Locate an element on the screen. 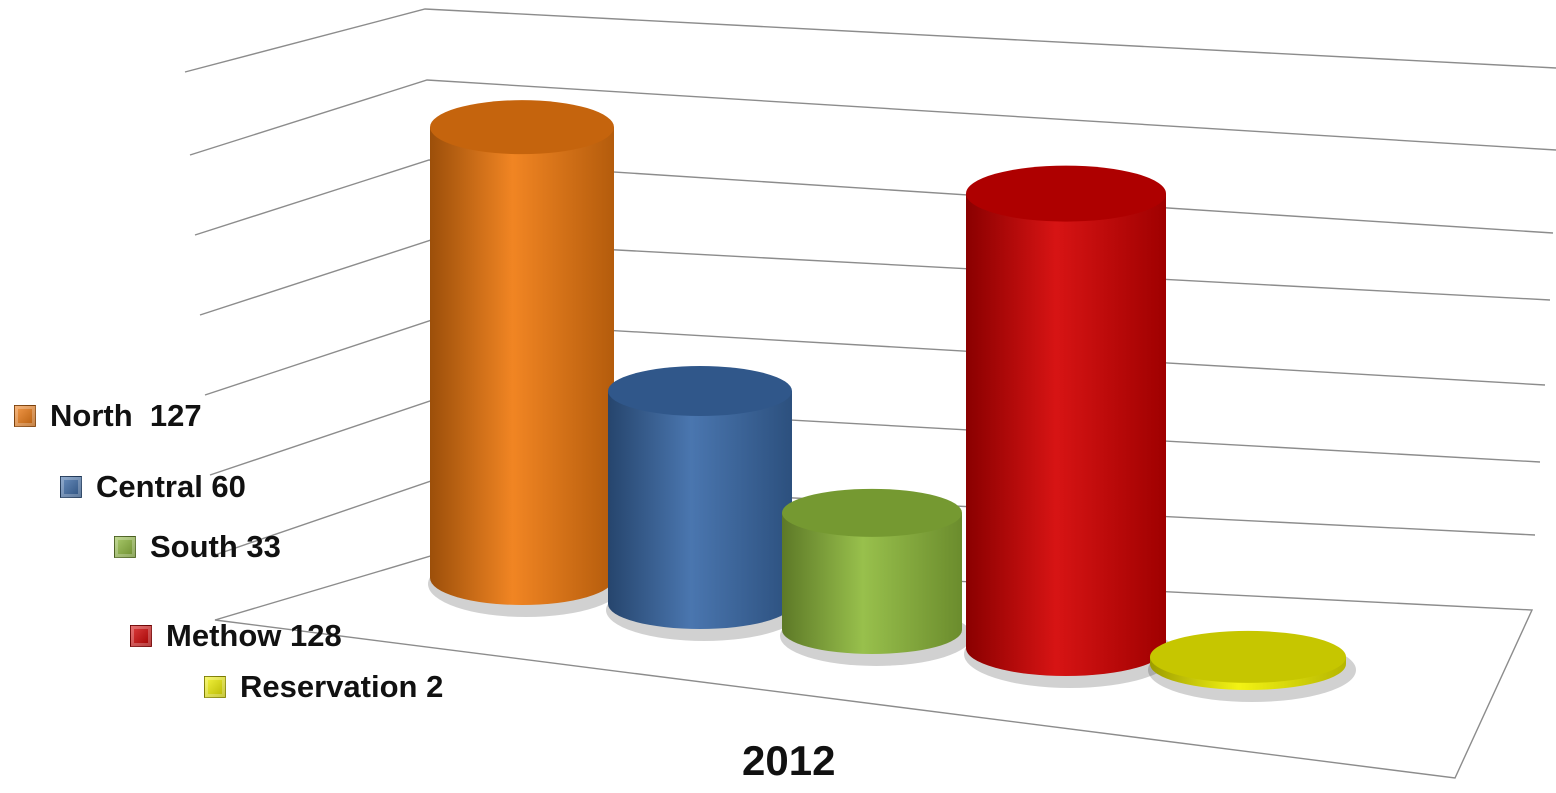 The height and width of the screenshot is (793, 1556). legend-item-reservation: Reservation 2 is located at coordinates (323, 687).